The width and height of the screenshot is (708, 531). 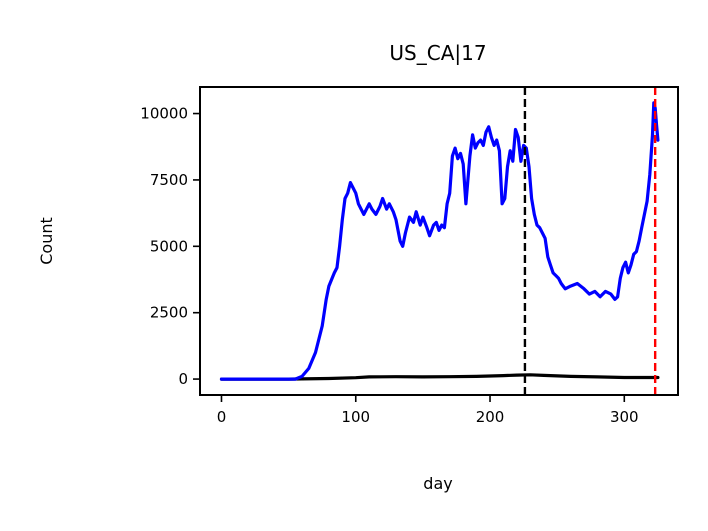 What do you see at coordinates (355, 417) in the screenshot?
I see `x-tick-label: 100` at bounding box center [355, 417].